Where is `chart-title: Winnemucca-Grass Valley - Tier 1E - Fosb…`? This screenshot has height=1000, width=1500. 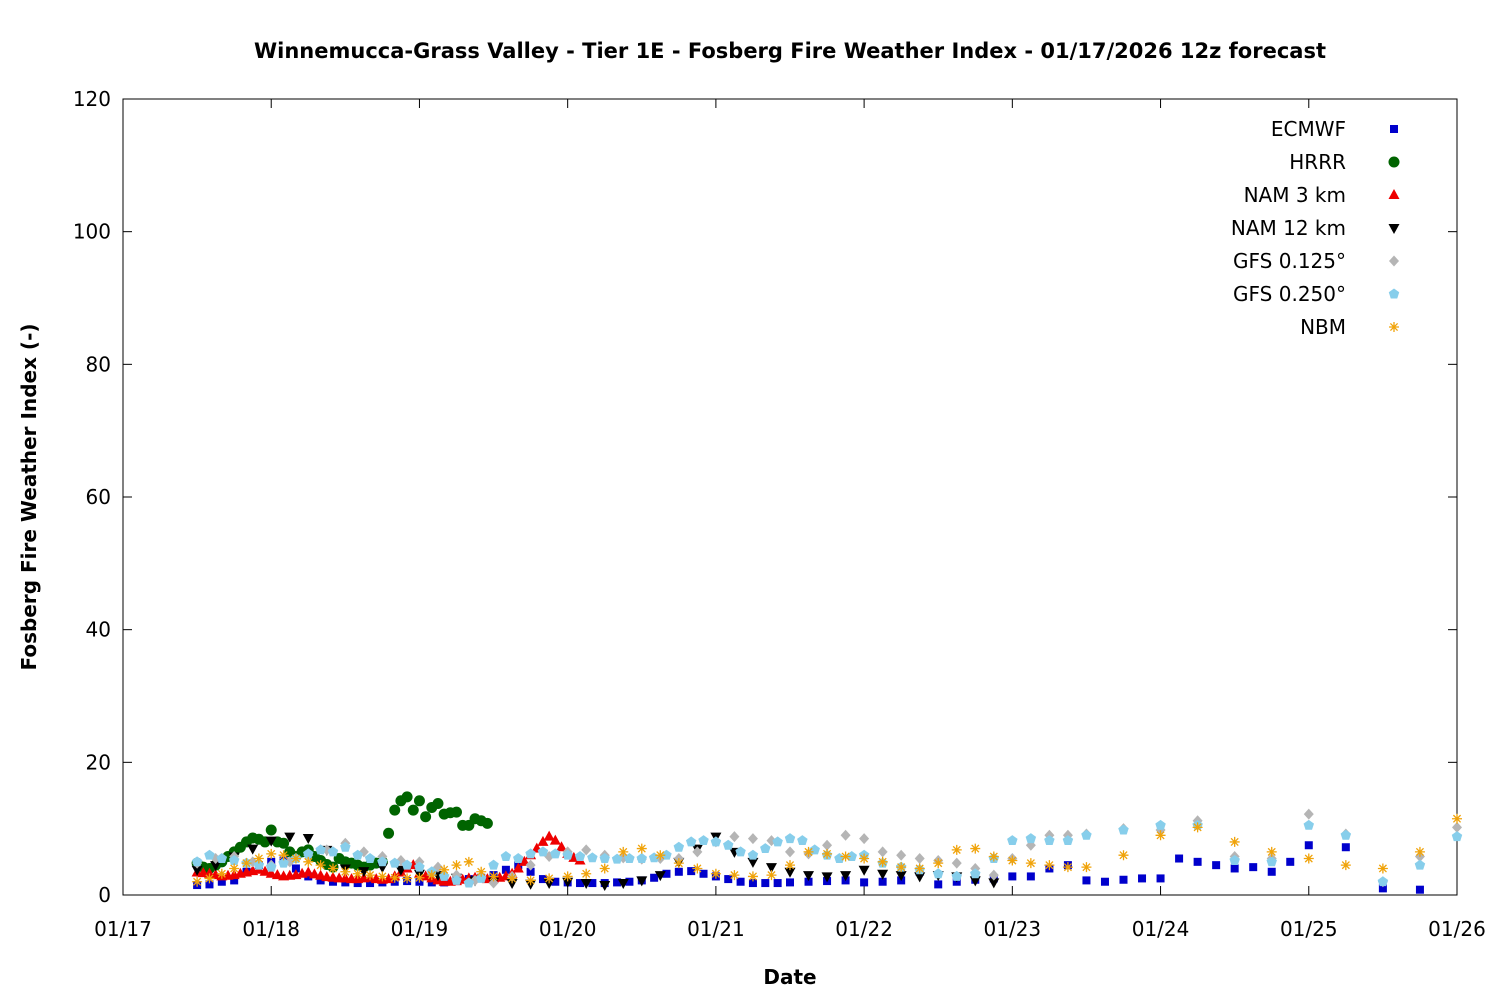 chart-title: Winnemucca-Grass Valley - Tier 1E - Fosb… is located at coordinates (790, 51).